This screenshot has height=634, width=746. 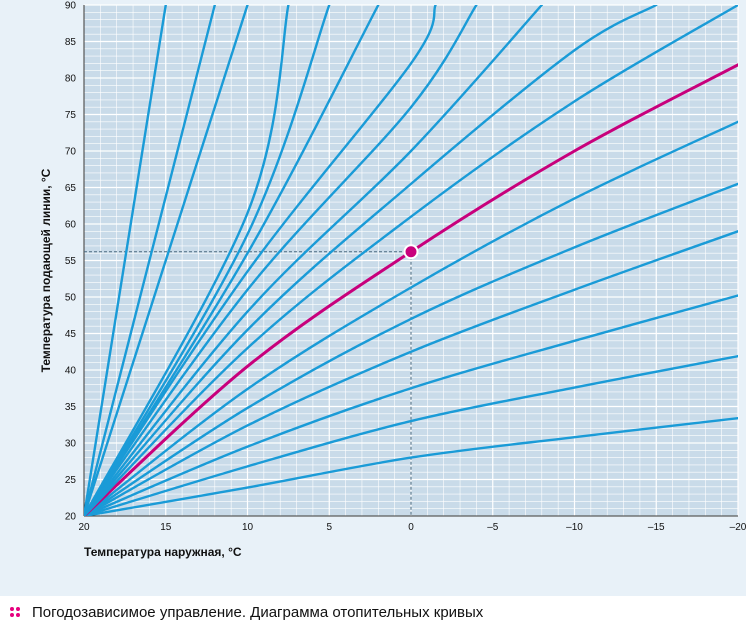 What do you see at coordinates (166, 527) in the screenshot?
I see `x-tick-label: 15` at bounding box center [166, 527].